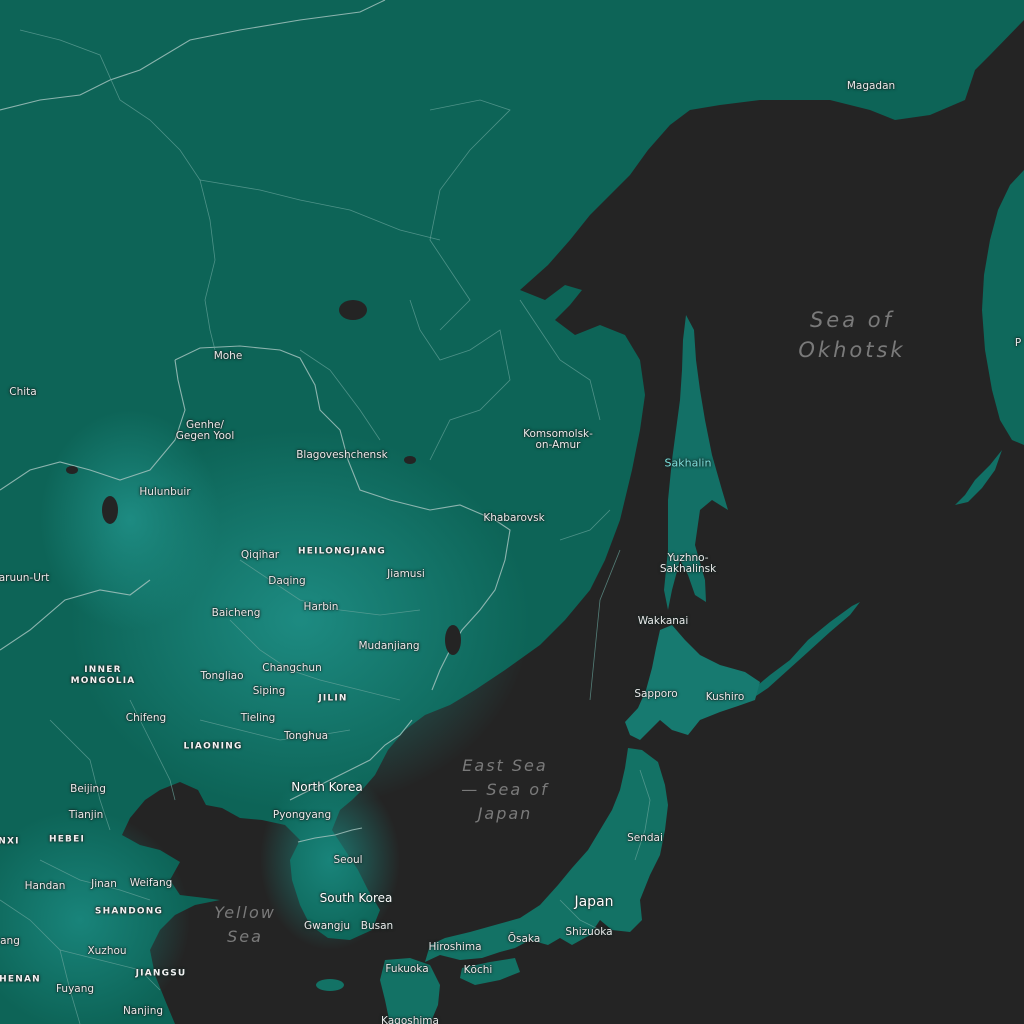  What do you see at coordinates (321, 607) in the screenshot?
I see `city-harbin: Harbin` at bounding box center [321, 607].